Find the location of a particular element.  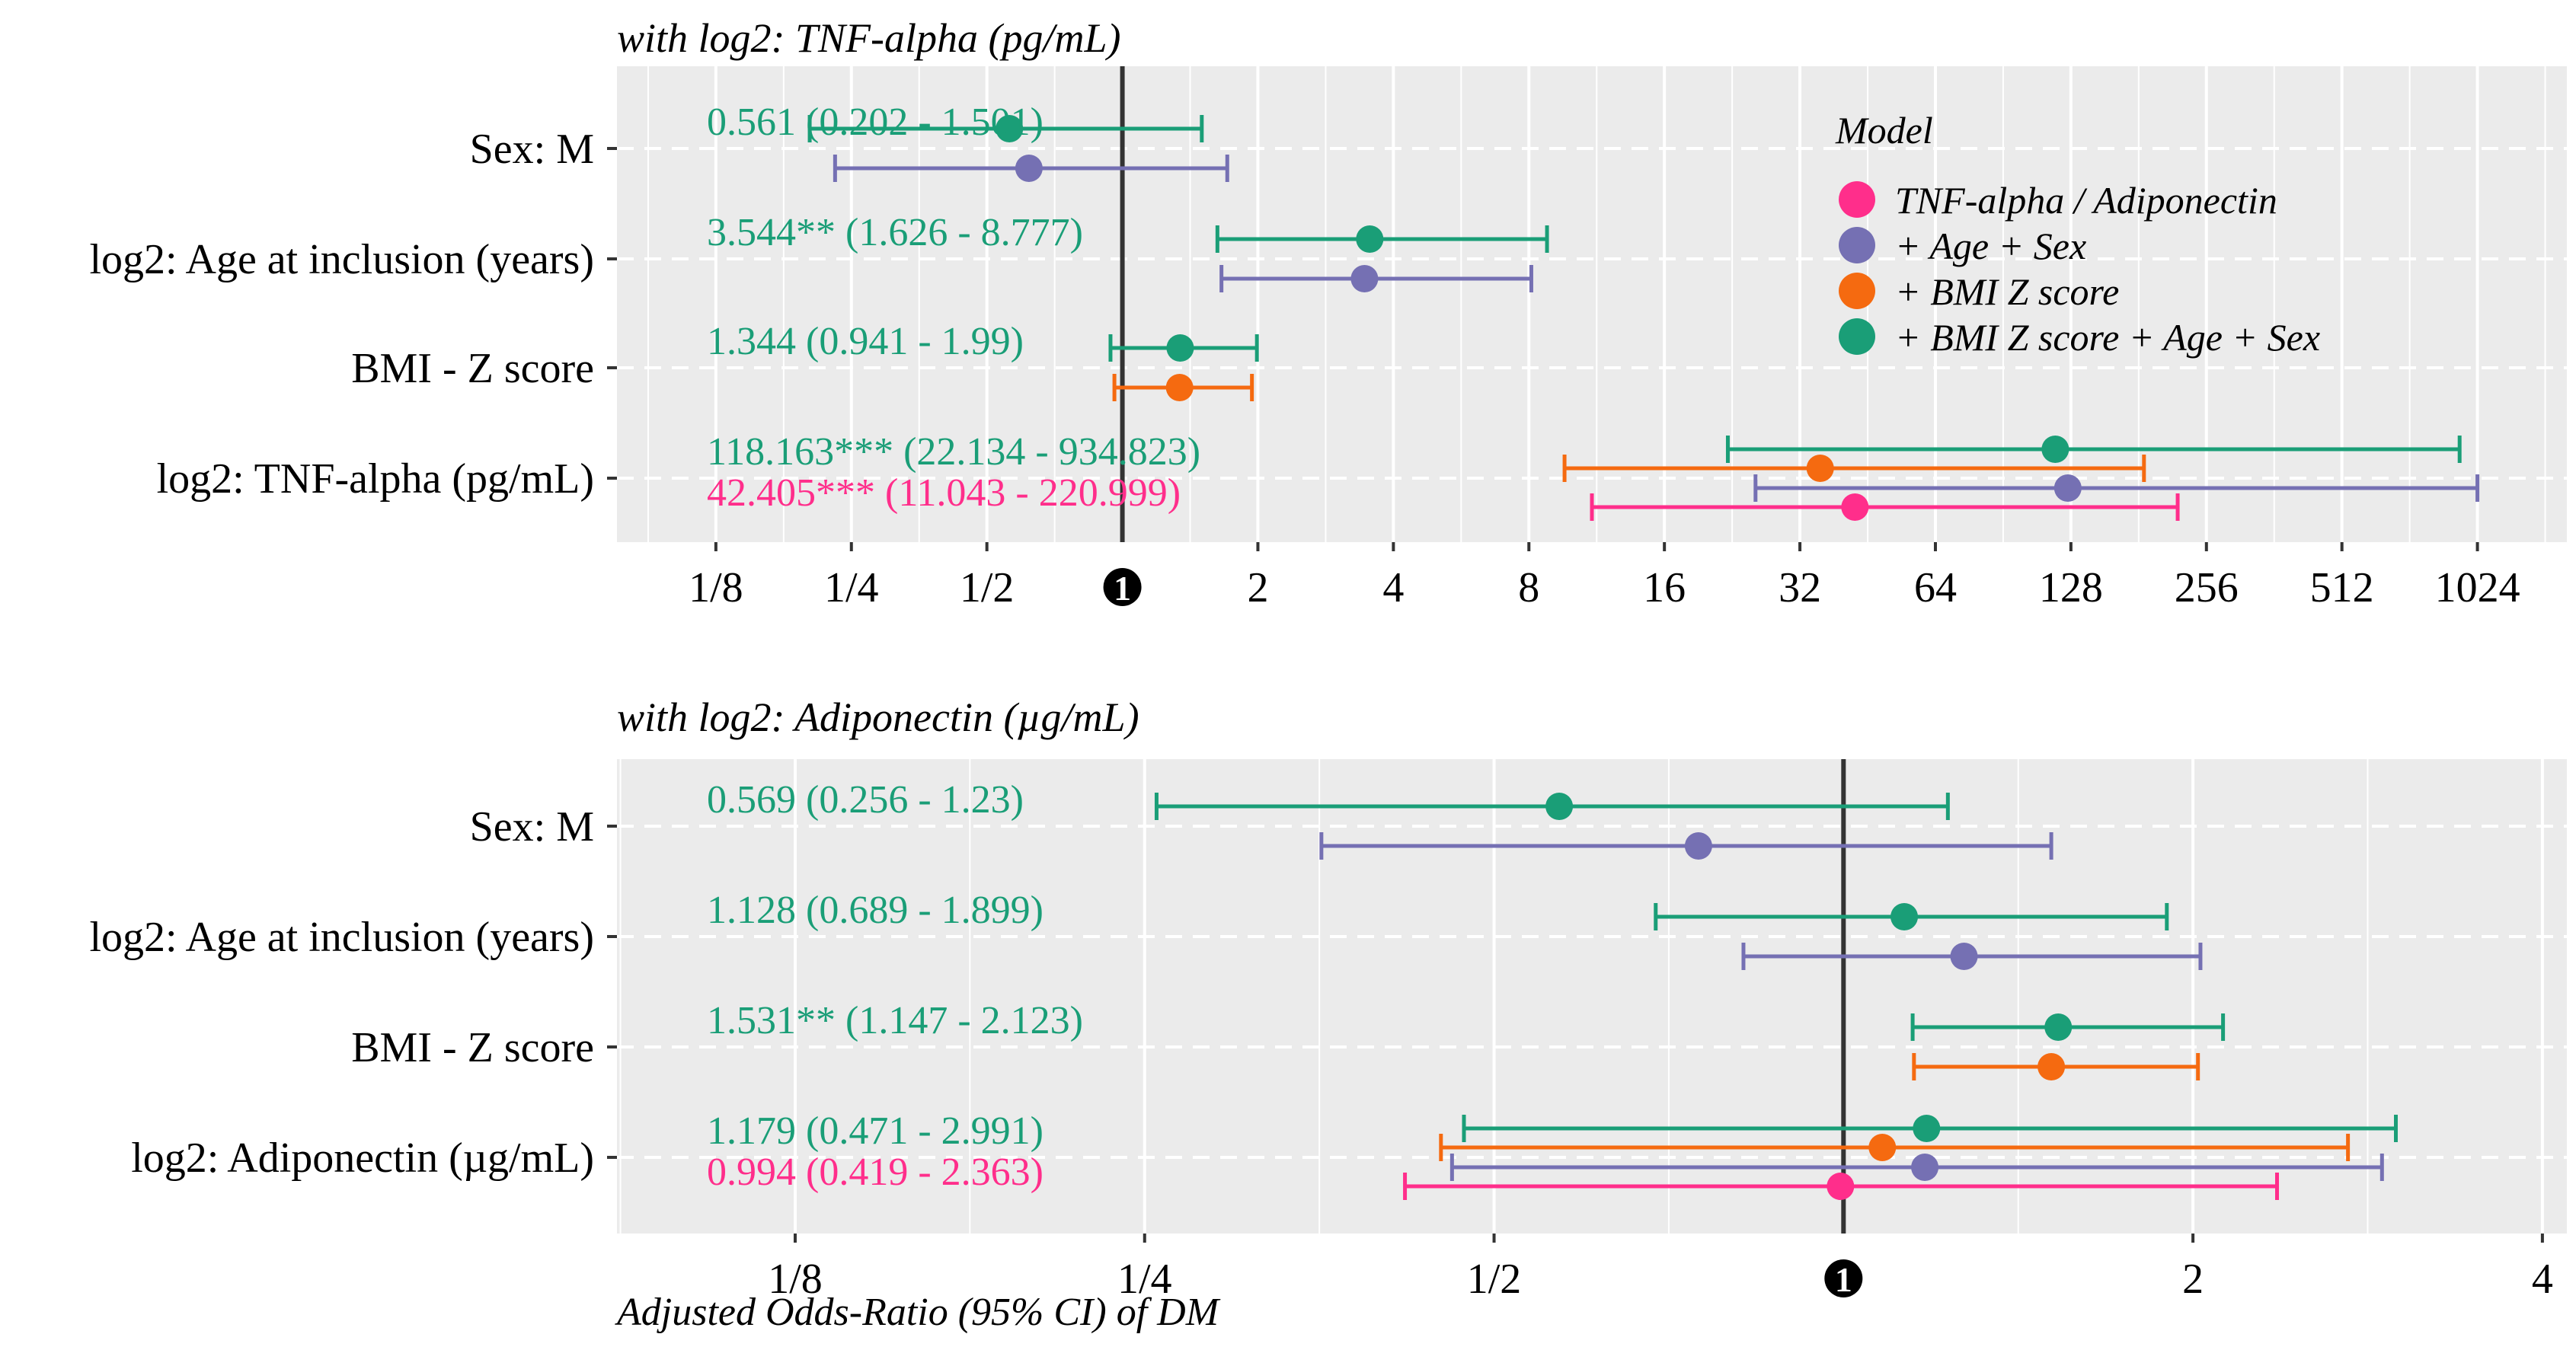

x-tick-label: 128 is located at coordinates (2071, 587).